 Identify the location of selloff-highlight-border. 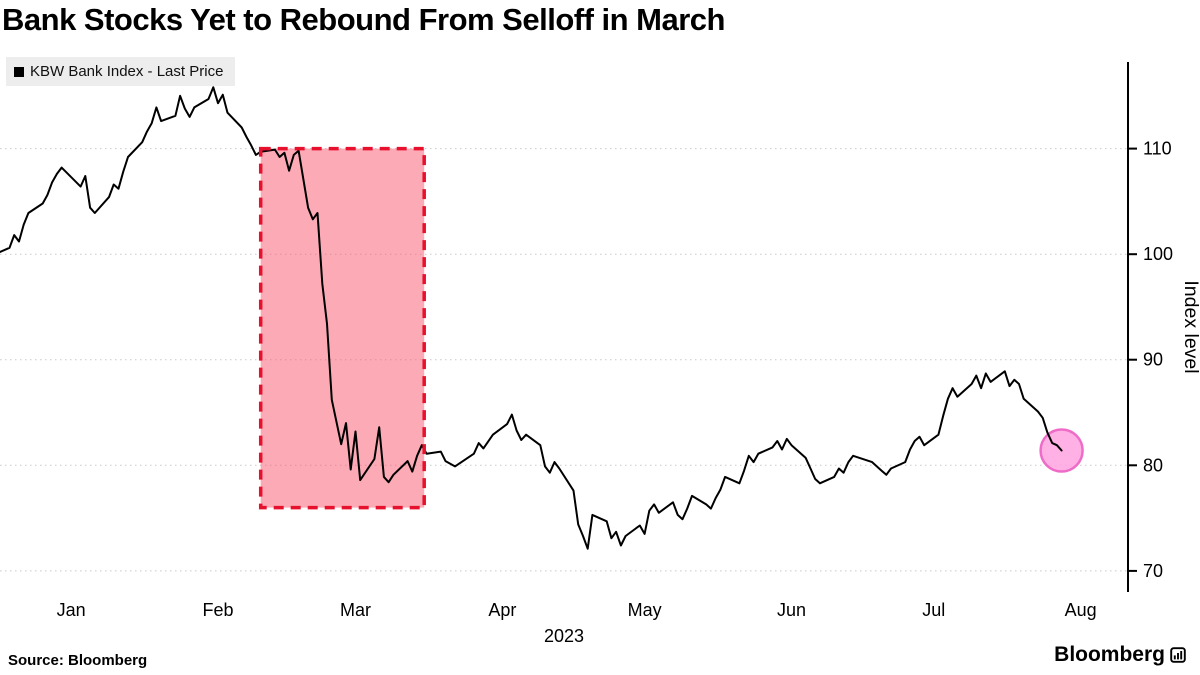
(342, 328).